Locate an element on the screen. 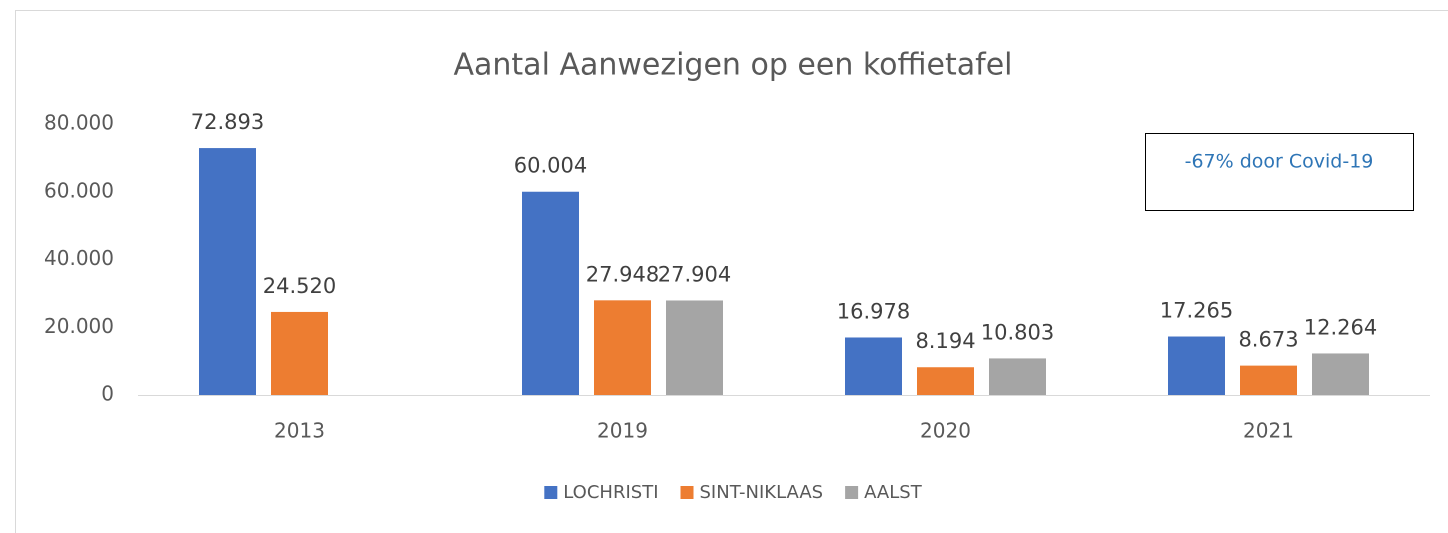  data-label: 24.520 is located at coordinates (299, 286).